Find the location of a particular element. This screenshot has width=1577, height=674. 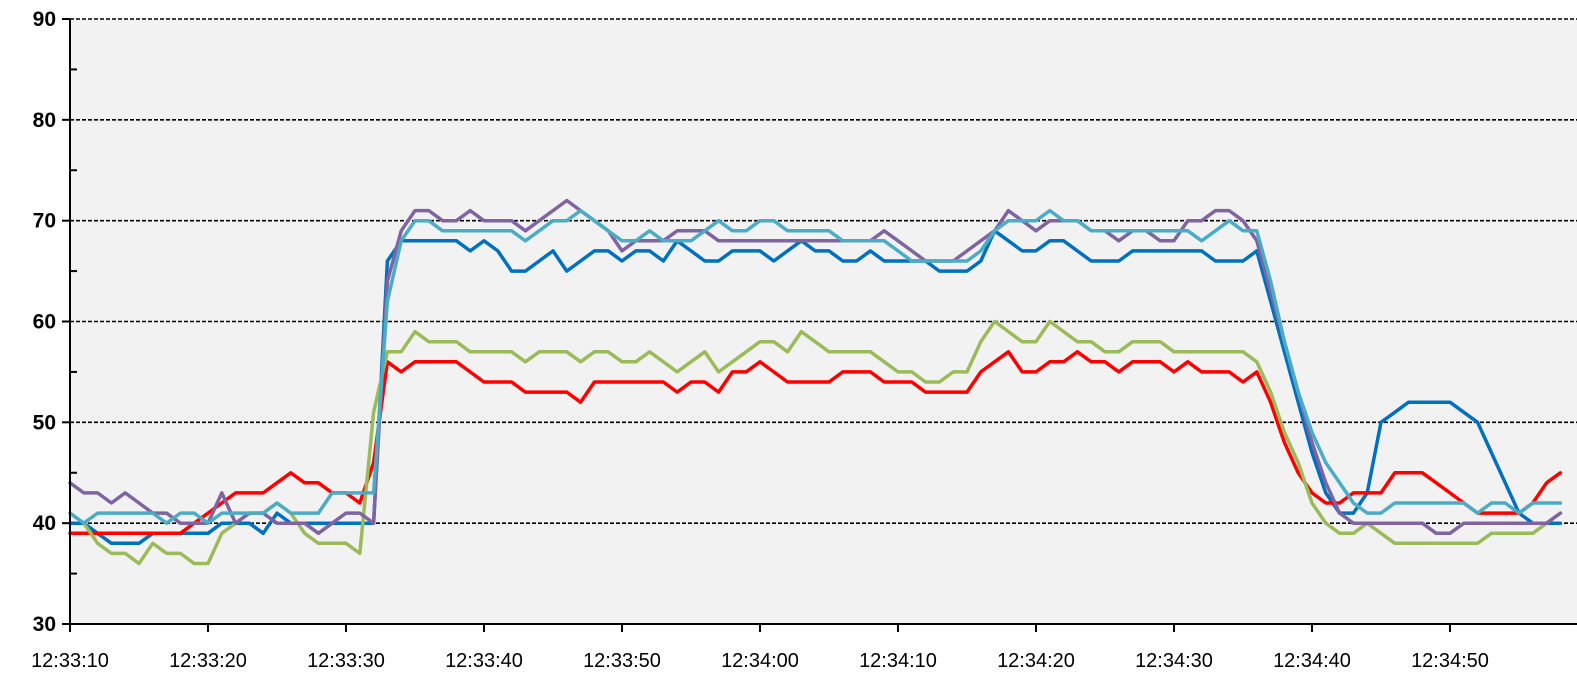

x-tick-label-12:34:30: 12:34:30 is located at coordinates (1174, 661).